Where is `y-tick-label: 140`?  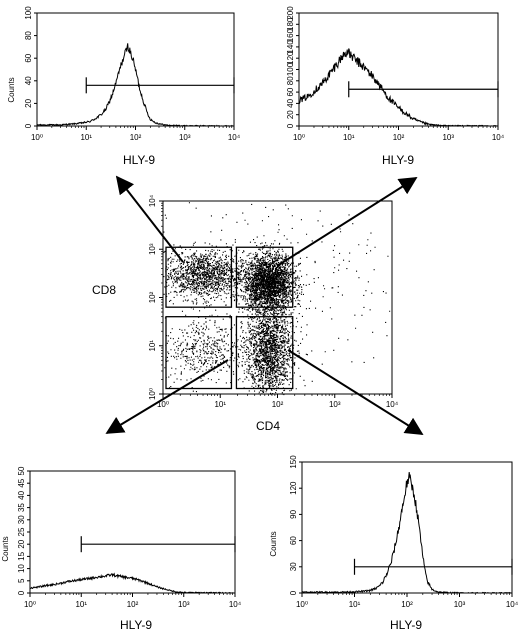
y-tick-label: 140 is located at coordinates (290, 47).